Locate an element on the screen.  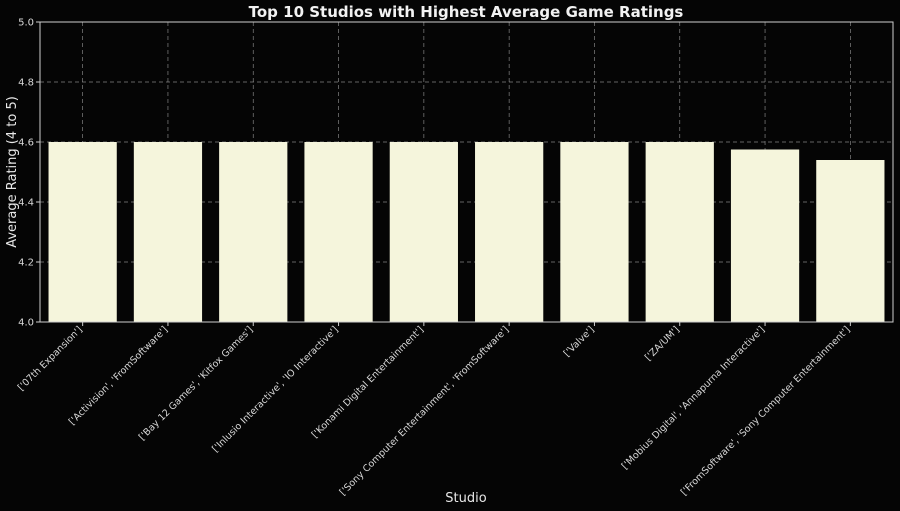
y-tick-label: 4.8 is located at coordinates (26, 83).